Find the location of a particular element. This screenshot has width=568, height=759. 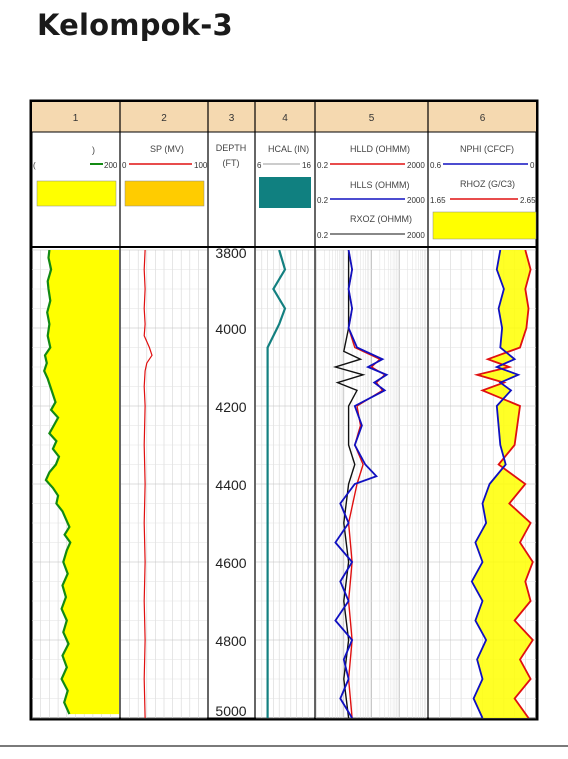

track1-curve-name: ) is located at coordinates (93, 150).